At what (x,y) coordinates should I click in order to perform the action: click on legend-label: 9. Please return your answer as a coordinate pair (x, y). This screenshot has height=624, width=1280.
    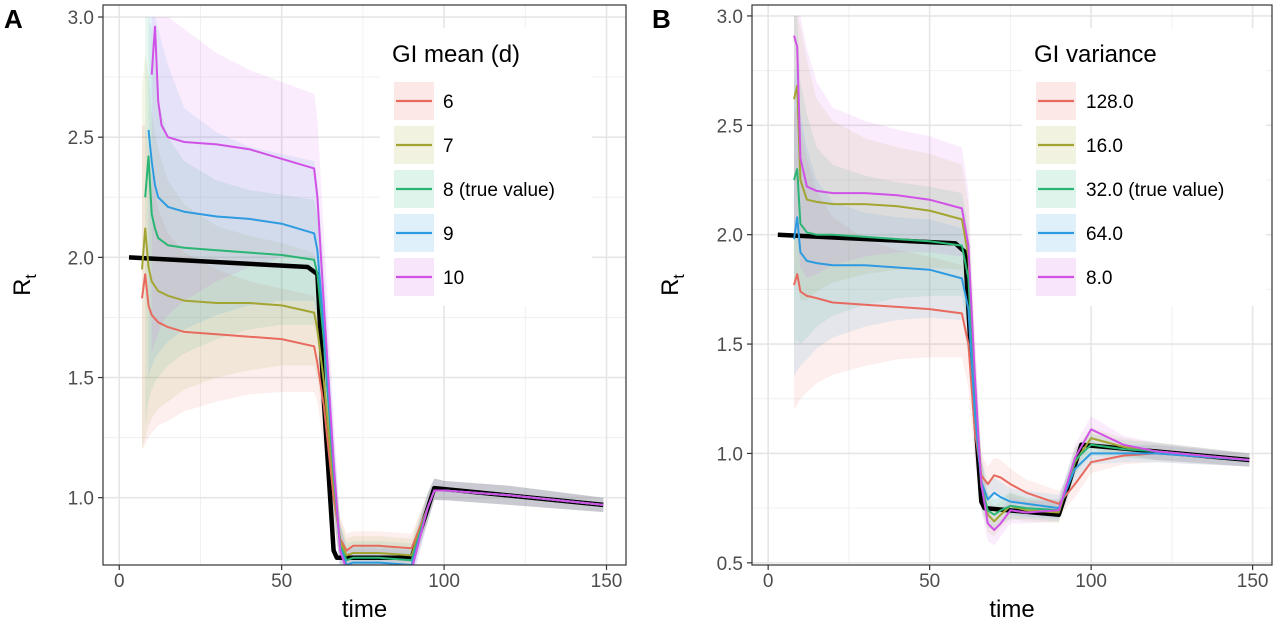
    Looking at the image, I should click on (448, 234).